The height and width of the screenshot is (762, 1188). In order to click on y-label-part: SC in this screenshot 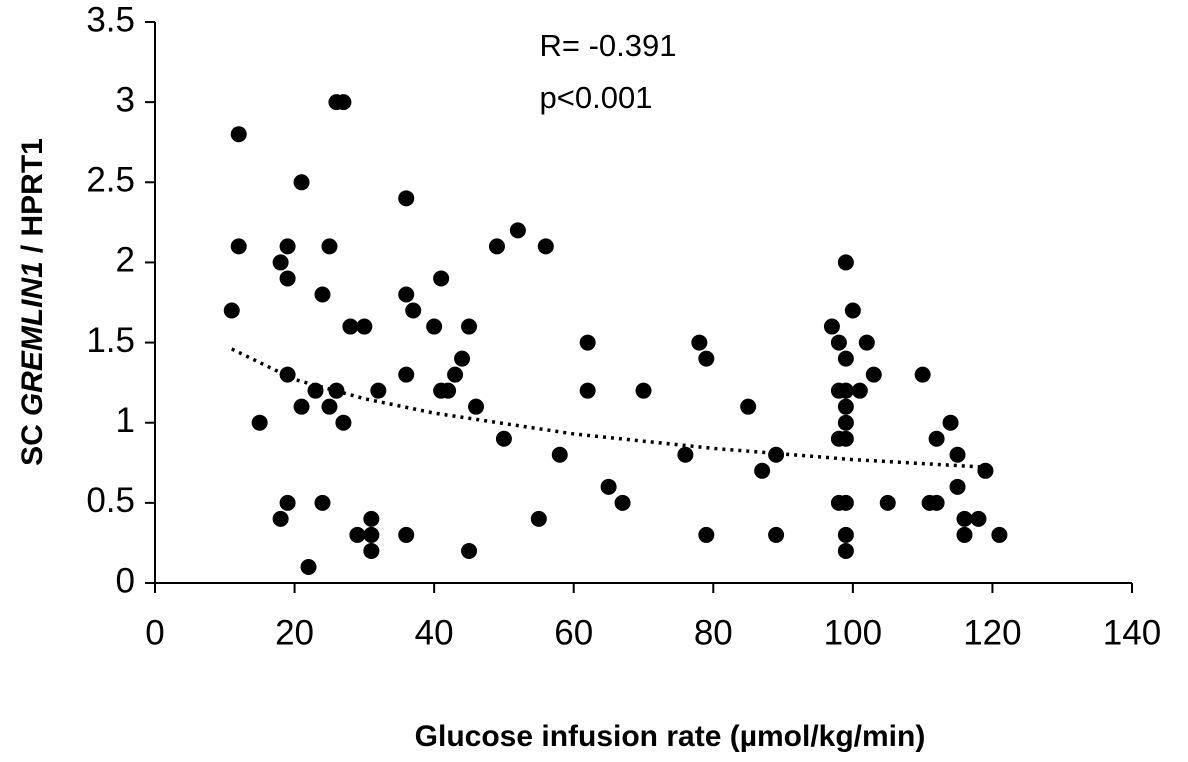, I will do `click(32, 445)`.